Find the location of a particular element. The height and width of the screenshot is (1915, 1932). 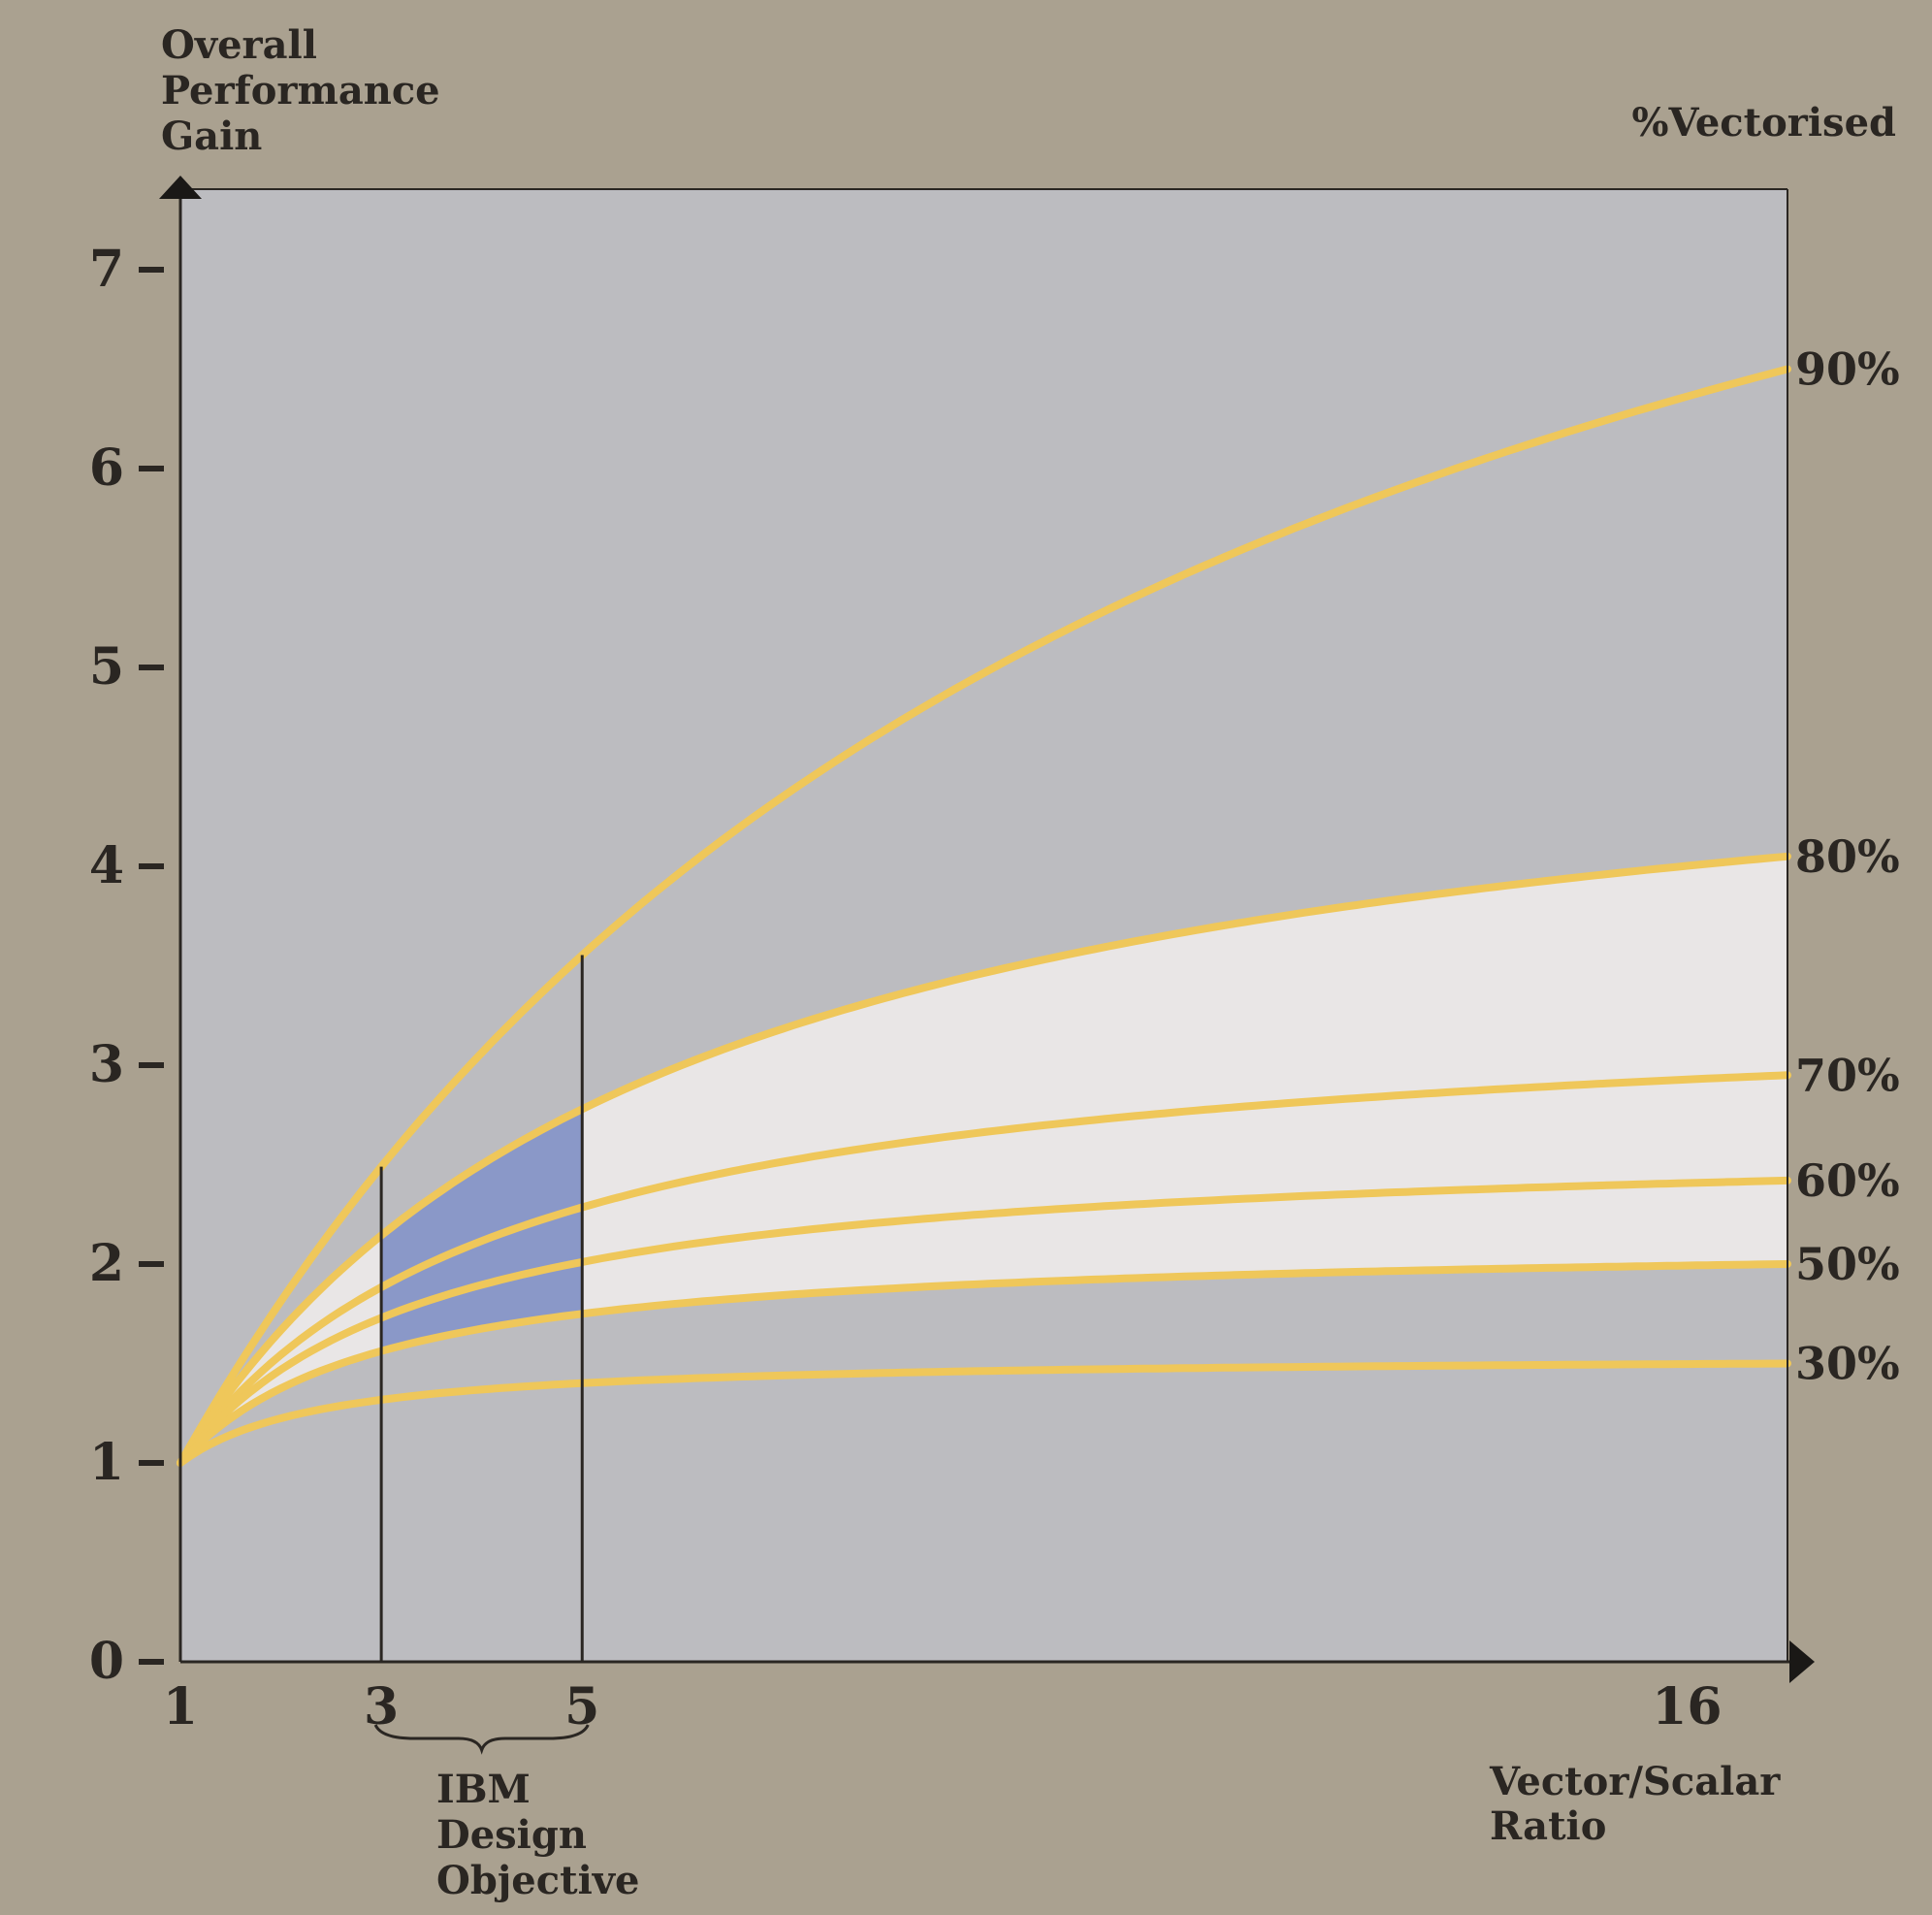

series-line-50pct is located at coordinates (984, 1363).